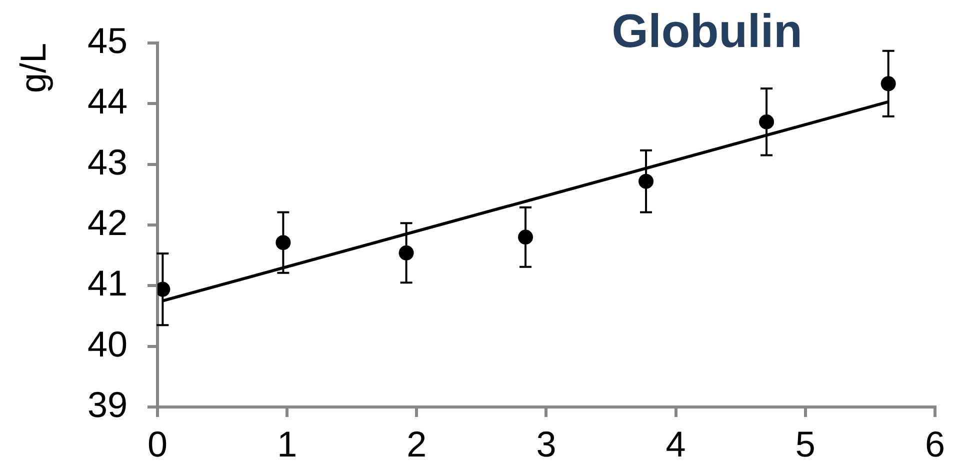  Describe the element at coordinates (107, 40) in the screenshot. I see `y-tick-label: 45` at that location.